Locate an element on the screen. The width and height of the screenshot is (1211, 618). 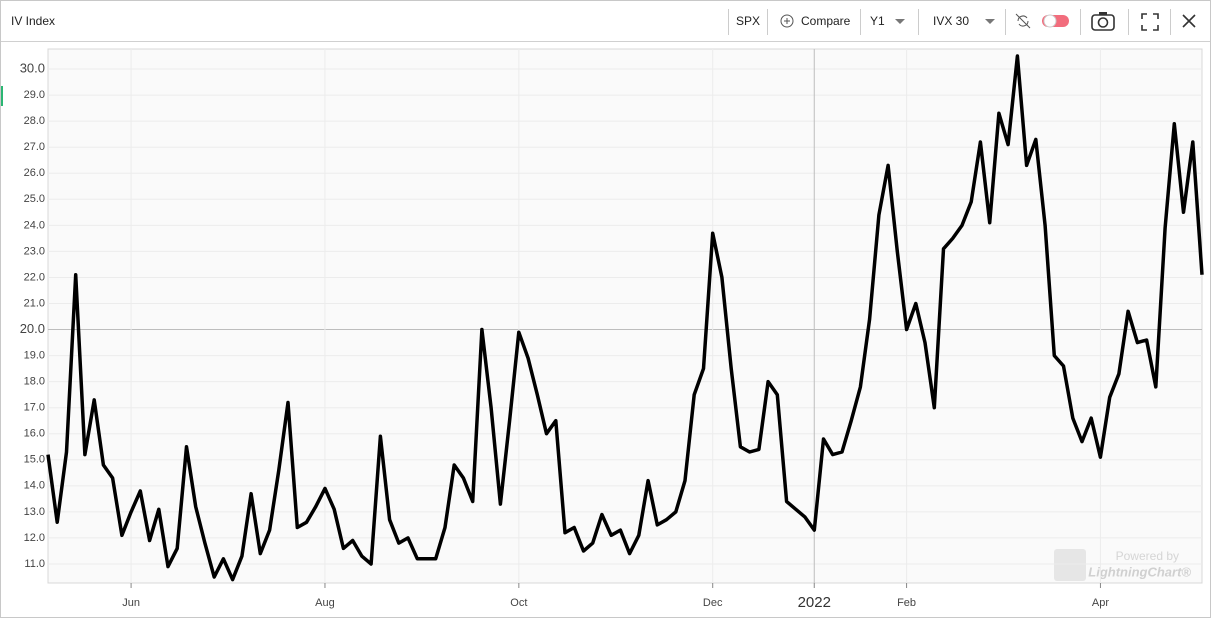
compare-button: Compare is located at coordinates (826, 21).